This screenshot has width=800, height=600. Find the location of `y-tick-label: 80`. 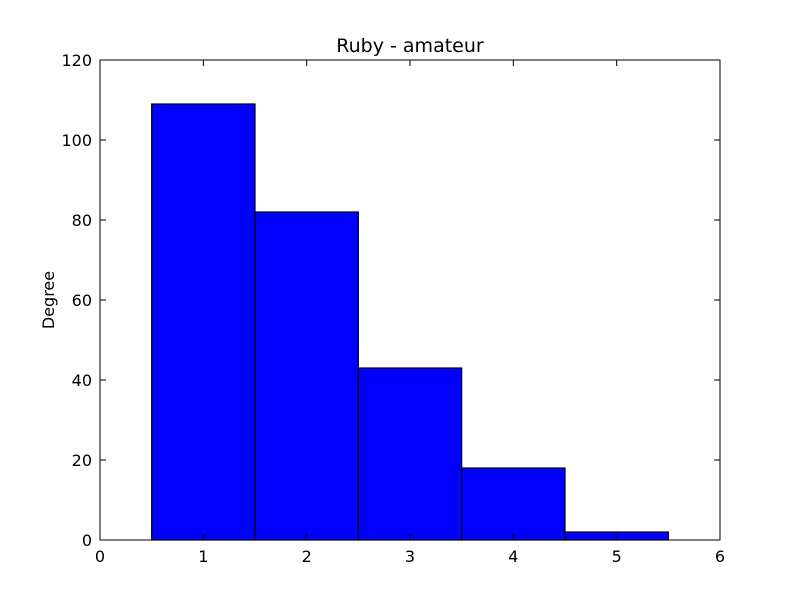

y-tick-label: 80 is located at coordinates (82, 220).